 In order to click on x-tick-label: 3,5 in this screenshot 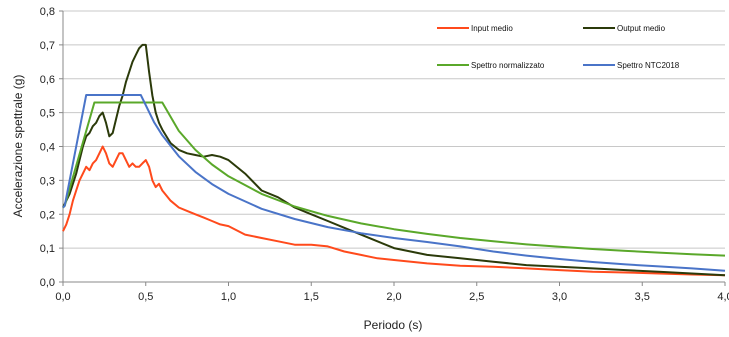, I will do `click(642, 297)`.